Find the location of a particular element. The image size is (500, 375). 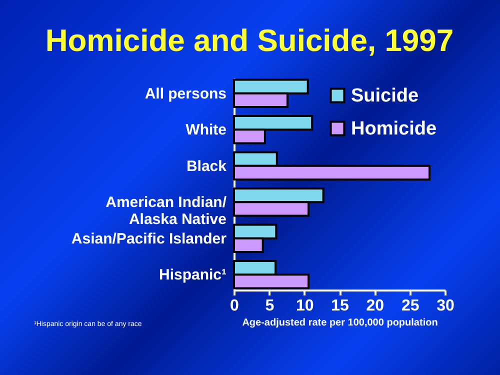

y-tick-label: Asian/Pacific Islander is located at coordinates (149, 239).